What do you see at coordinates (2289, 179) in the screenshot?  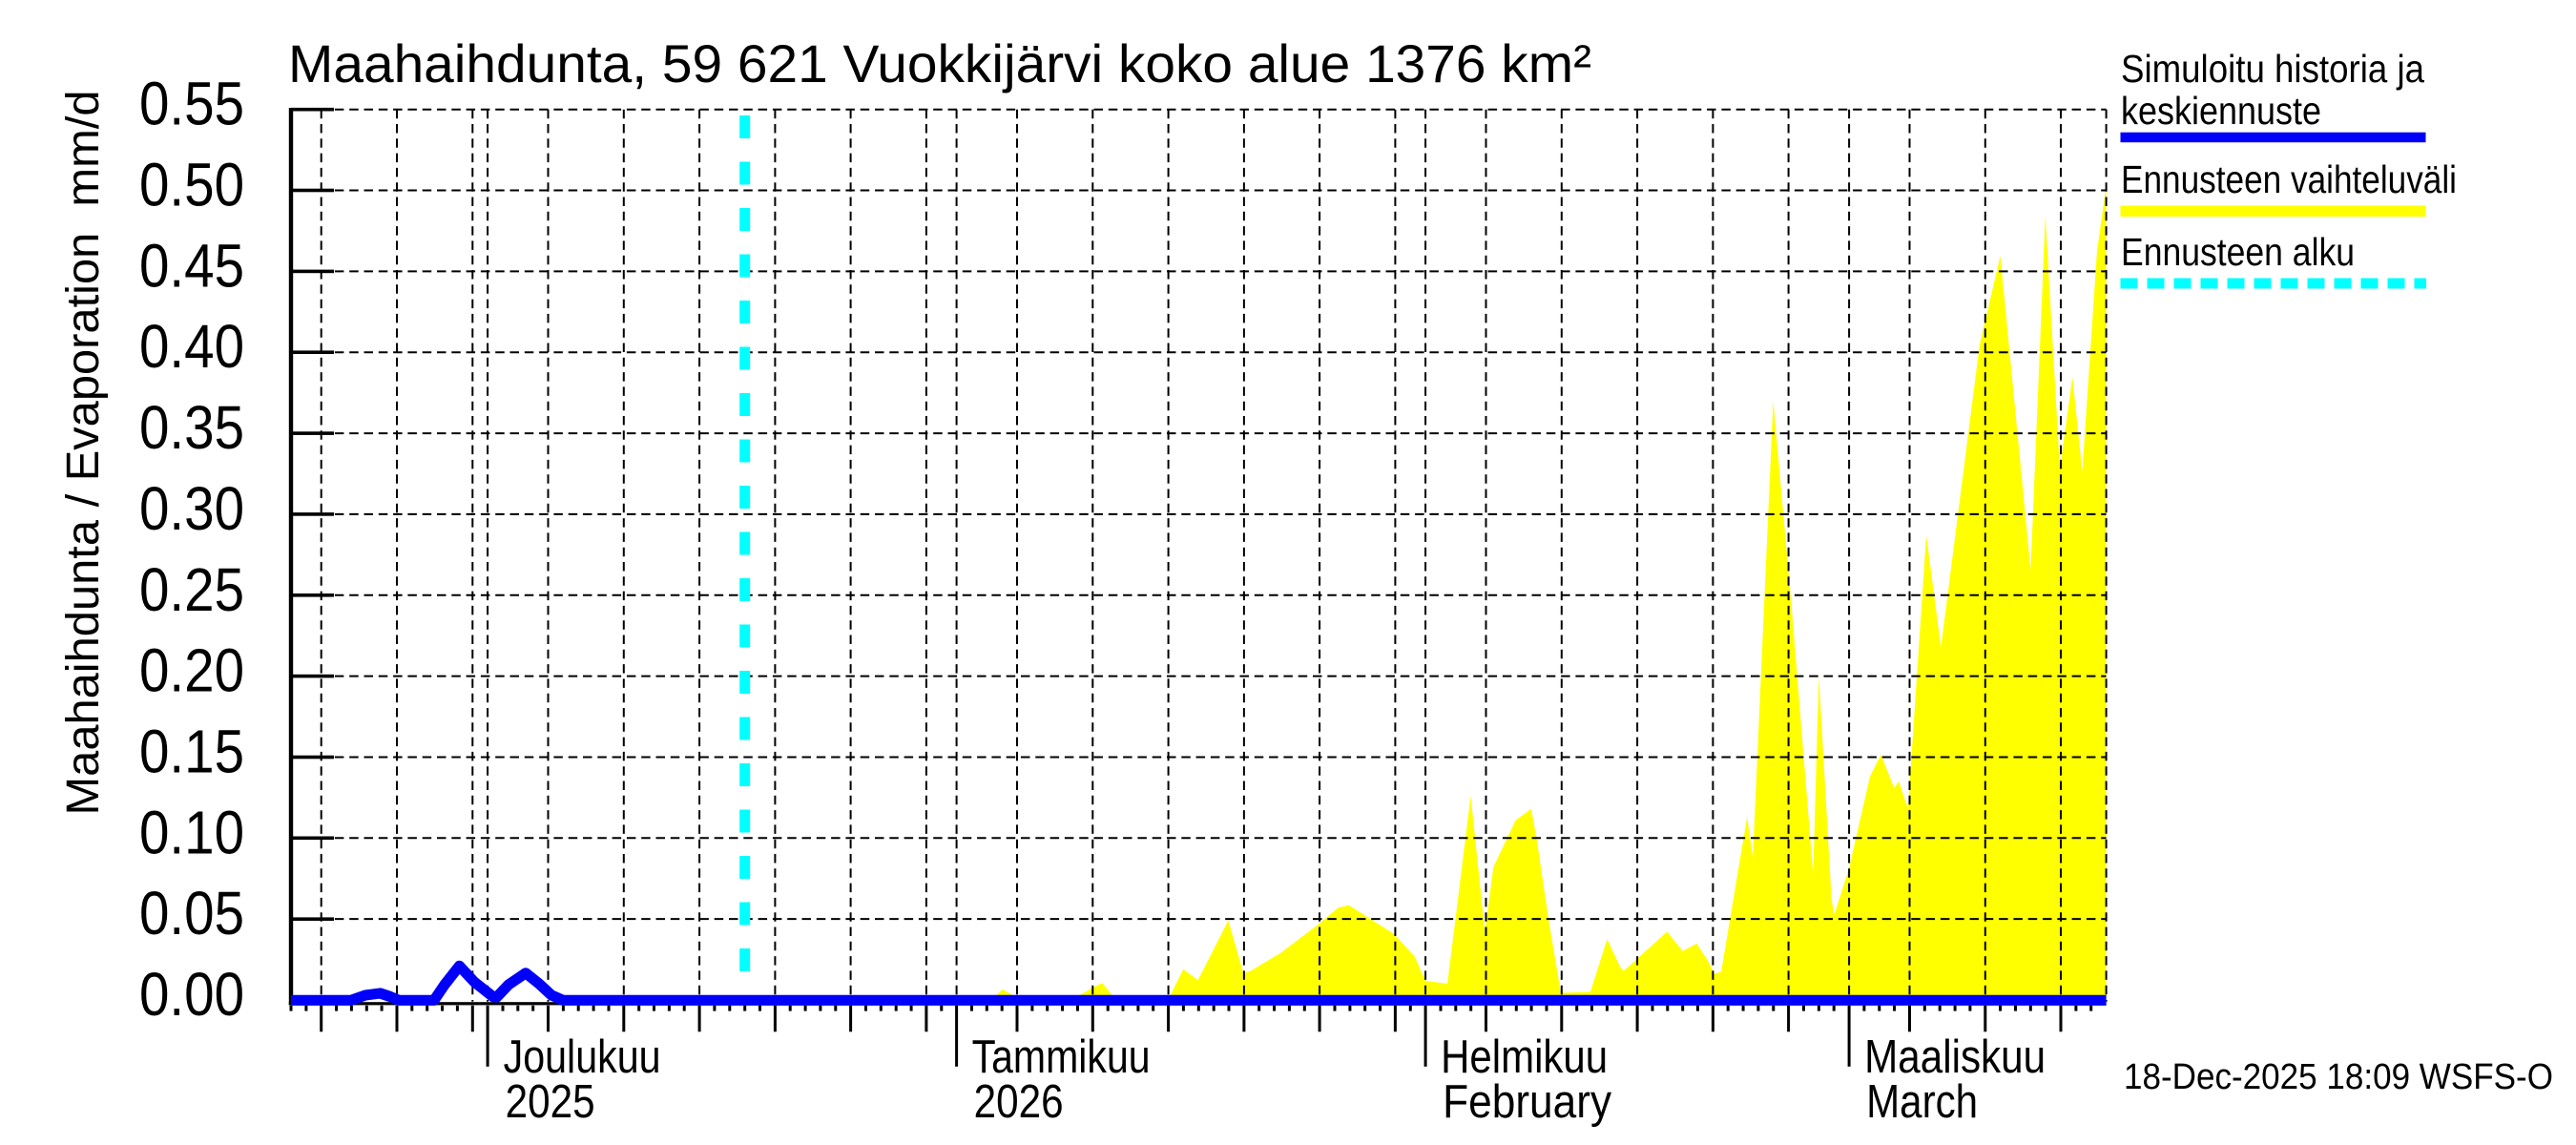 I see `svg-text: Ennusteen vaihteluväli` at bounding box center [2289, 179].